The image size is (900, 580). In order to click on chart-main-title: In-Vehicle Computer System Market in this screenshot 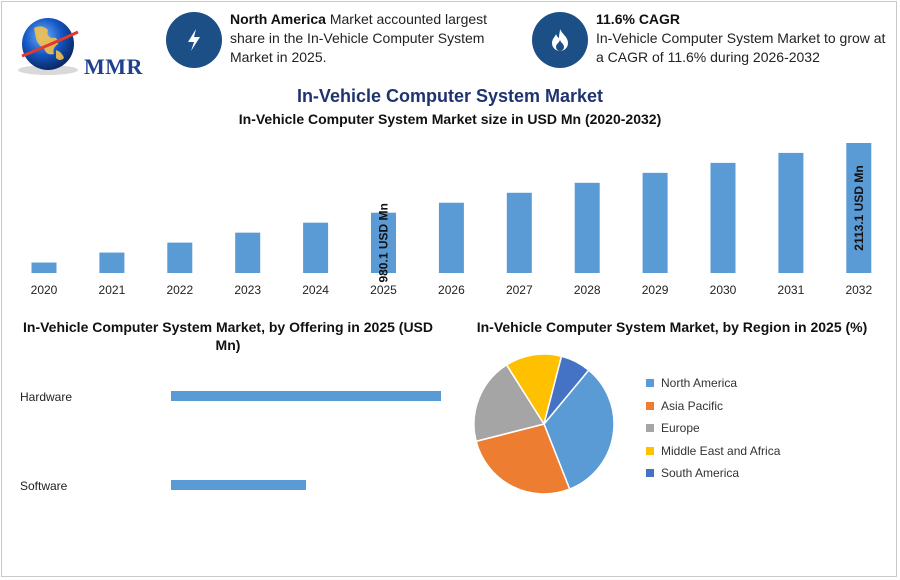, I will do `click(450, 96)`.